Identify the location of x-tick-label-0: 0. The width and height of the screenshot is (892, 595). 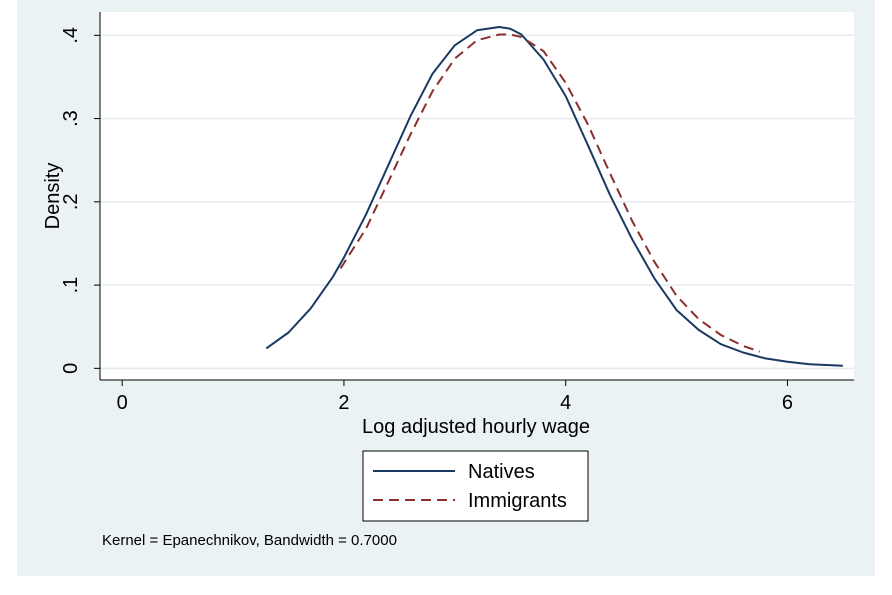
(122, 403).